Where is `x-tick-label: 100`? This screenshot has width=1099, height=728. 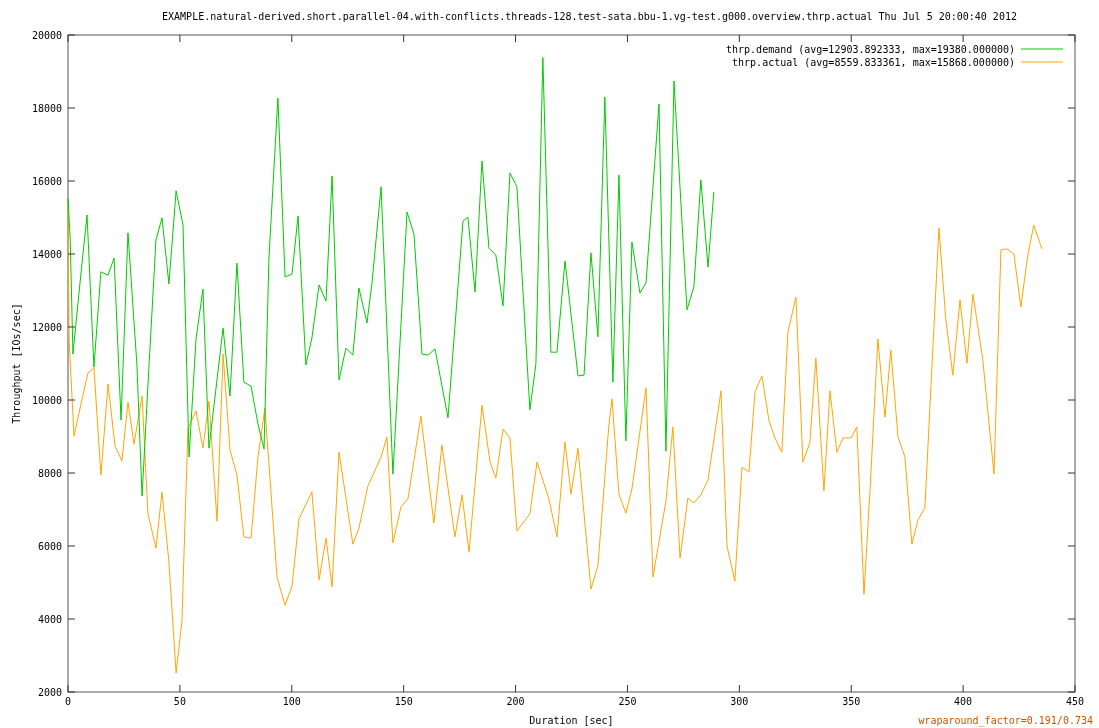 x-tick-label: 100 is located at coordinates (291, 701).